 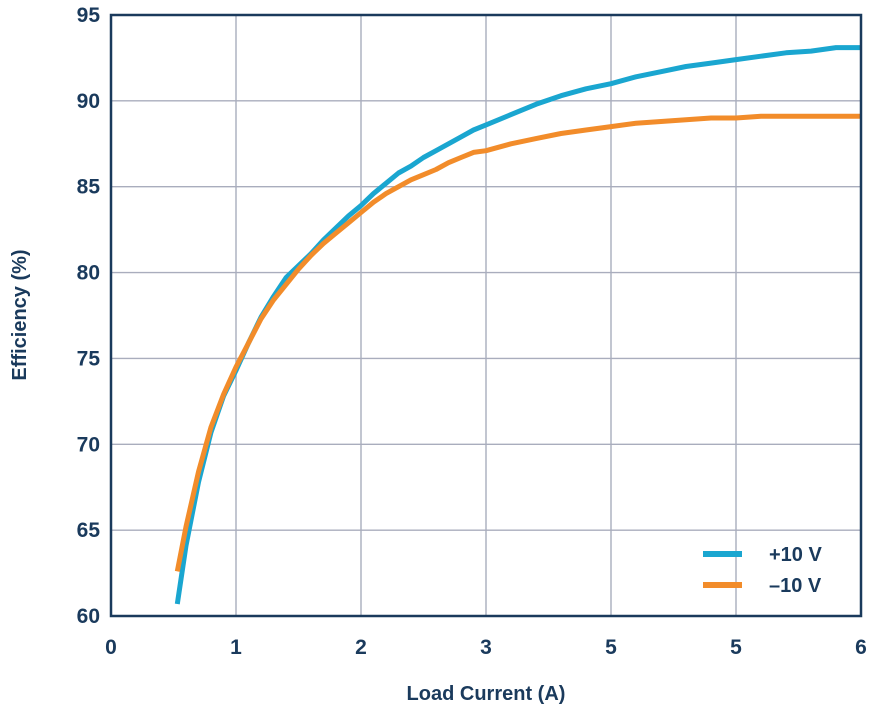 What do you see at coordinates (361, 647) in the screenshot?
I see `x-tick-label: 2` at bounding box center [361, 647].